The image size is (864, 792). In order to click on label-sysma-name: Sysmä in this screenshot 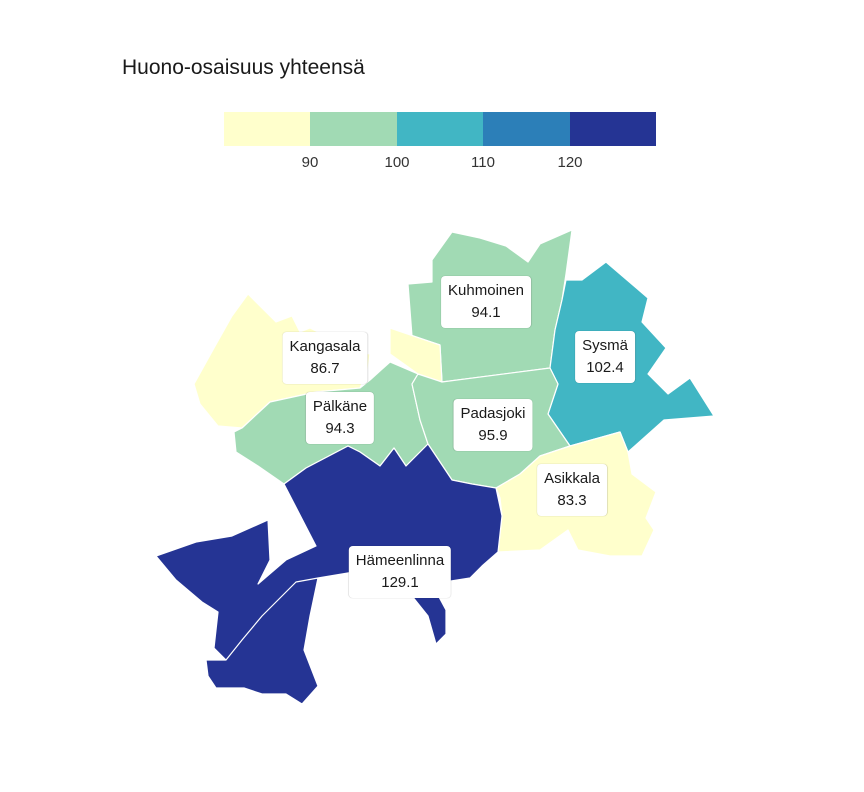, I will do `click(605, 345)`.